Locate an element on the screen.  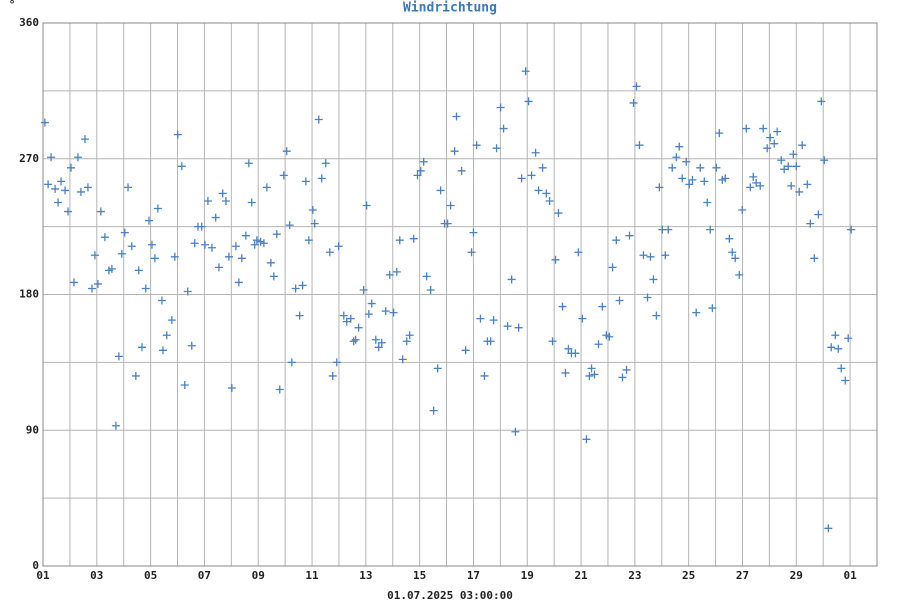
x-tick-label: 29 is located at coordinates (796, 575).